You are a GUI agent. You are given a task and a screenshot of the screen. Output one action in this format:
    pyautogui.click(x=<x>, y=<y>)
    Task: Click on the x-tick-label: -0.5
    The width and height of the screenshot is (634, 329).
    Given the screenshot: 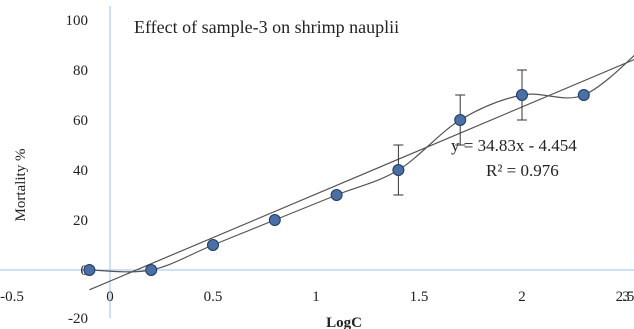 What is the action you would take?
    pyautogui.click(x=12, y=297)
    